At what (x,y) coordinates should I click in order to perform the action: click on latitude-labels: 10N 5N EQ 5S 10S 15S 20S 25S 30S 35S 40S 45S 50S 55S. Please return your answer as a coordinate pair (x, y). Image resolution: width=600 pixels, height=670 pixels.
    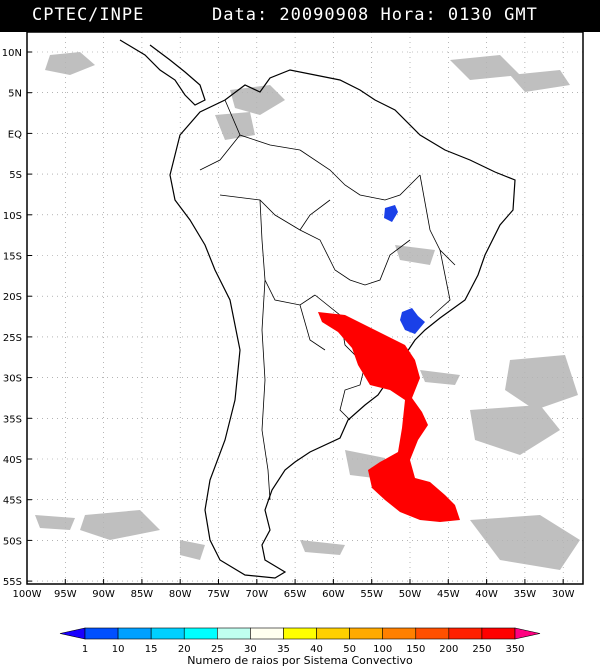
    Looking at the image, I should click on (17, 318).